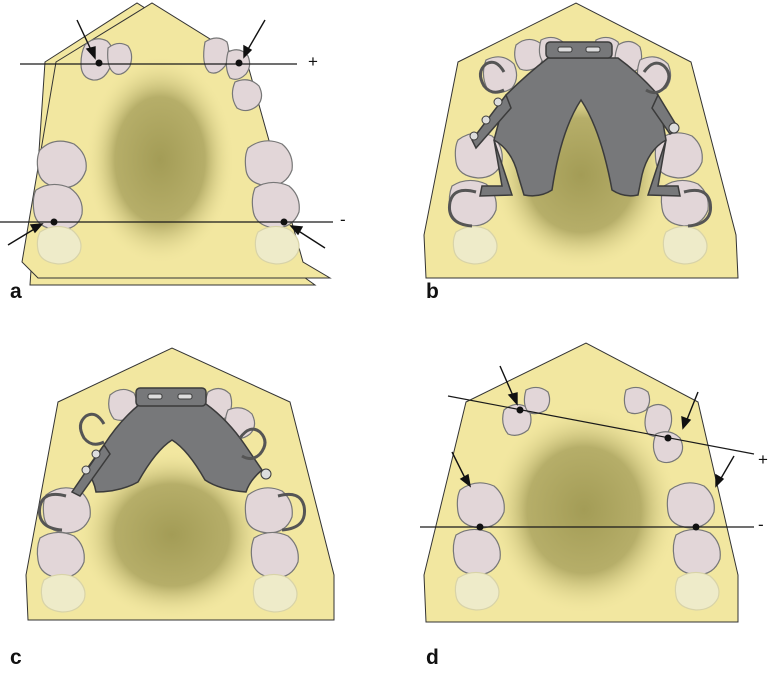  I want to click on panel-label-c: c, so click(16, 658).